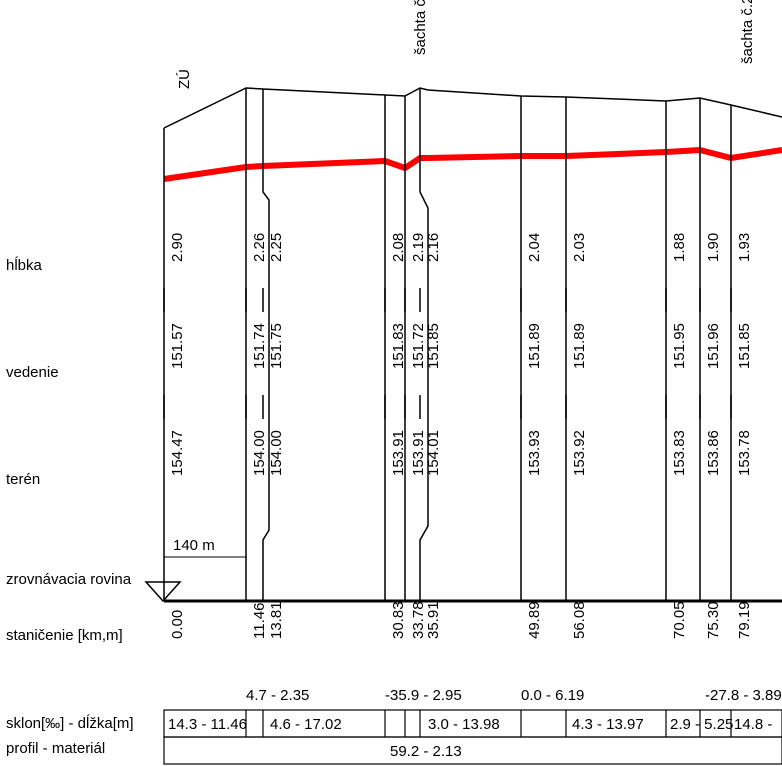 The width and height of the screenshot is (782, 766). Describe the element at coordinates (433, 453) in the screenshot. I see `station-terrain-value: 154.01` at that location.